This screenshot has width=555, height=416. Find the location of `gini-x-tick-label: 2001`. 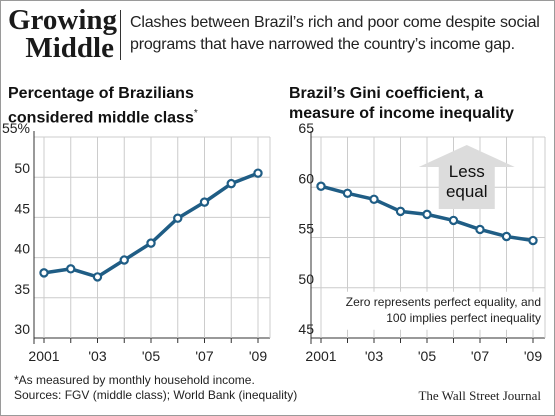

gini-x-tick-label: 2001 is located at coordinates (320, 356).